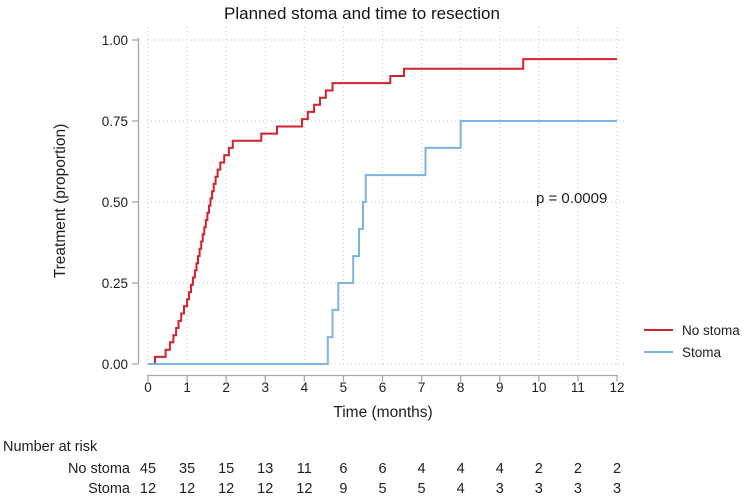  I want to click on risk-count: 13, so click(265, 469).